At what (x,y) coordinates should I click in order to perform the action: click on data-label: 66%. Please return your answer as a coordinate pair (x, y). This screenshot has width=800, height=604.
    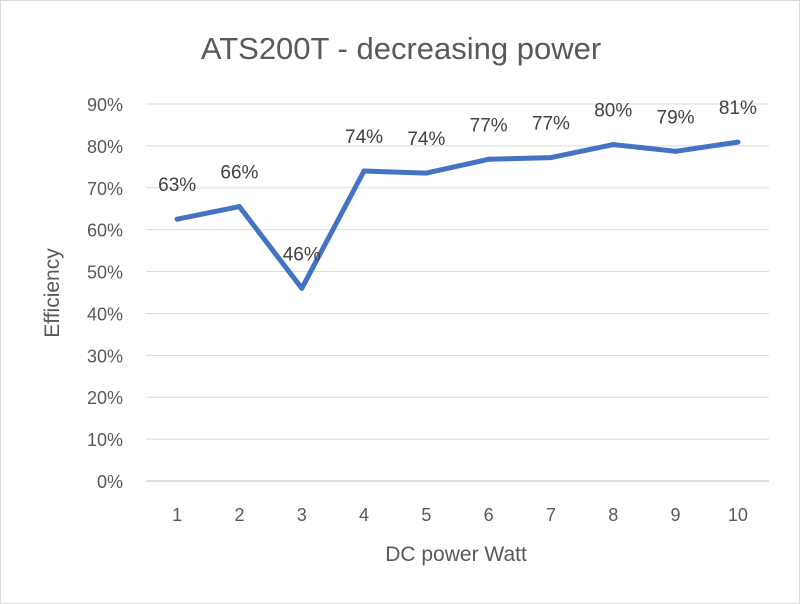
    Looking at the image, I should click on (239, 173).